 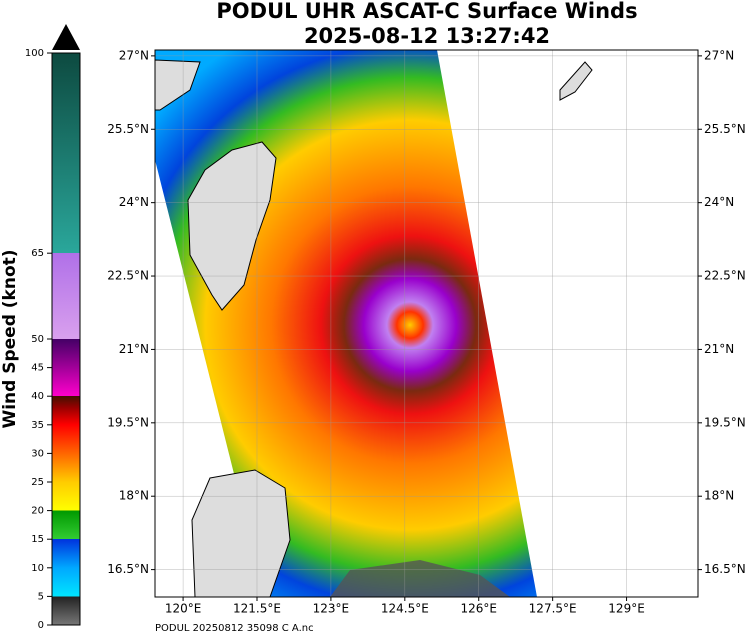 What do you see at coordinates (37, 511) in the screenshot?
I see `colorbar-tick-label: 20` at bounding box center [37, 511].